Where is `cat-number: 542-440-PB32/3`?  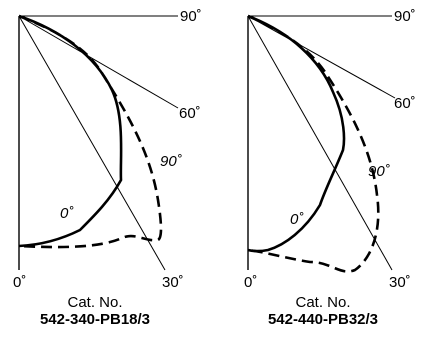
cat-number: 542-440-PB32/3 is located at coordinates (323, 319).